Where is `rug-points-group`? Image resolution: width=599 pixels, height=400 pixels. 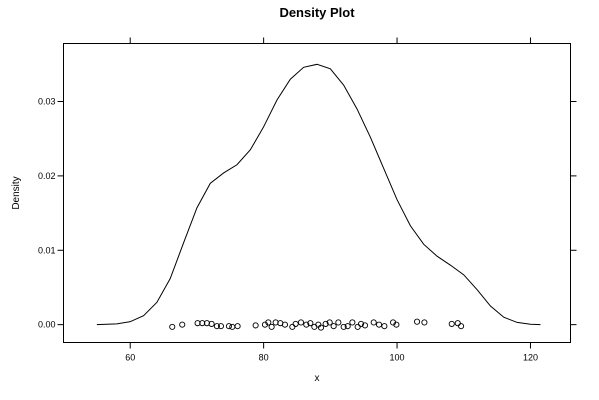 rug-points-group is located at coordinates (317, 324).